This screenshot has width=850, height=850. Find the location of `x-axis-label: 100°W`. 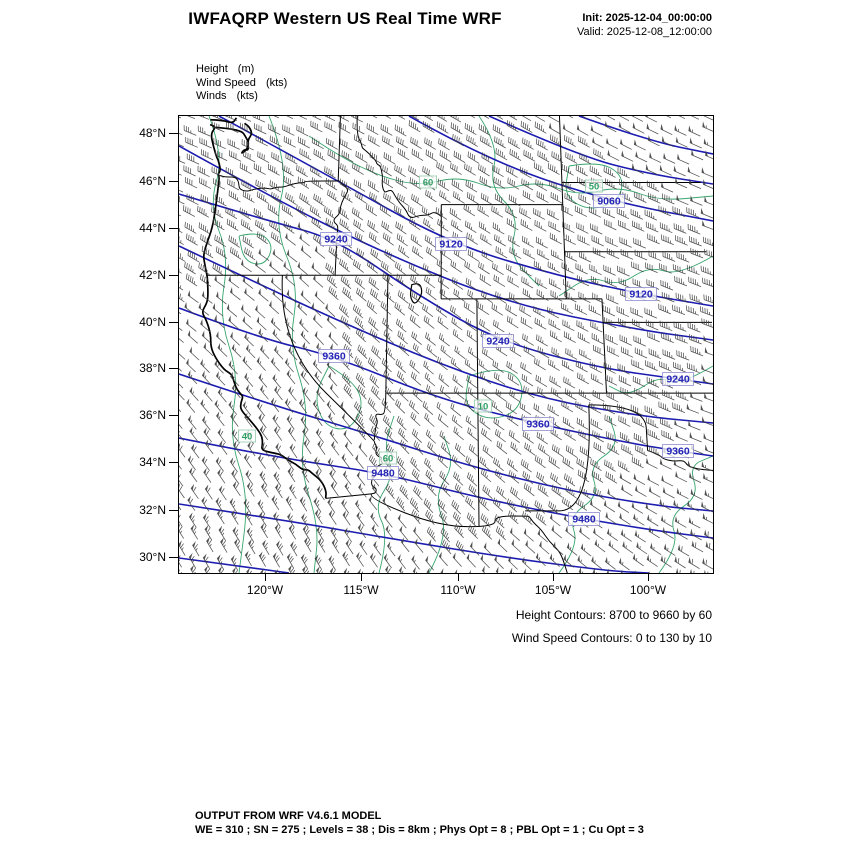

x-axis-label: 100°W is located at coordinates (648, 590).